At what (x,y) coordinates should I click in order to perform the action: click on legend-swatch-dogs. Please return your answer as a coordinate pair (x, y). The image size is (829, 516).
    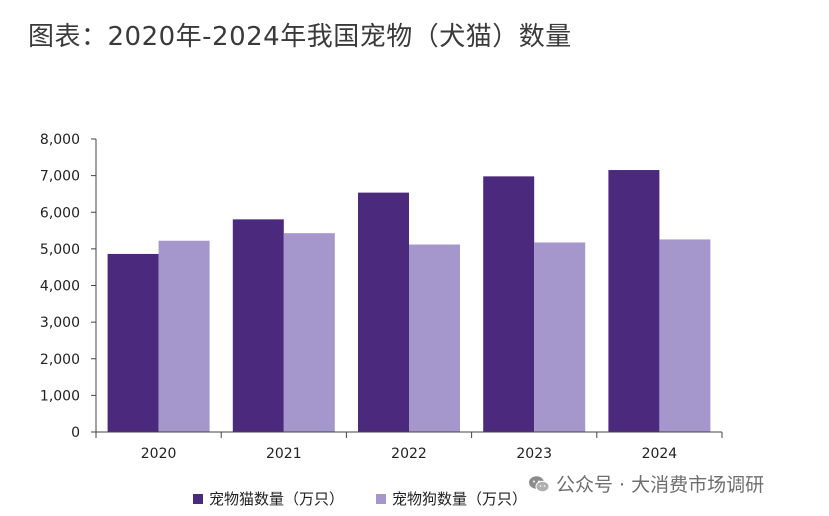
    Looking at the image, I should click on (381, 498).